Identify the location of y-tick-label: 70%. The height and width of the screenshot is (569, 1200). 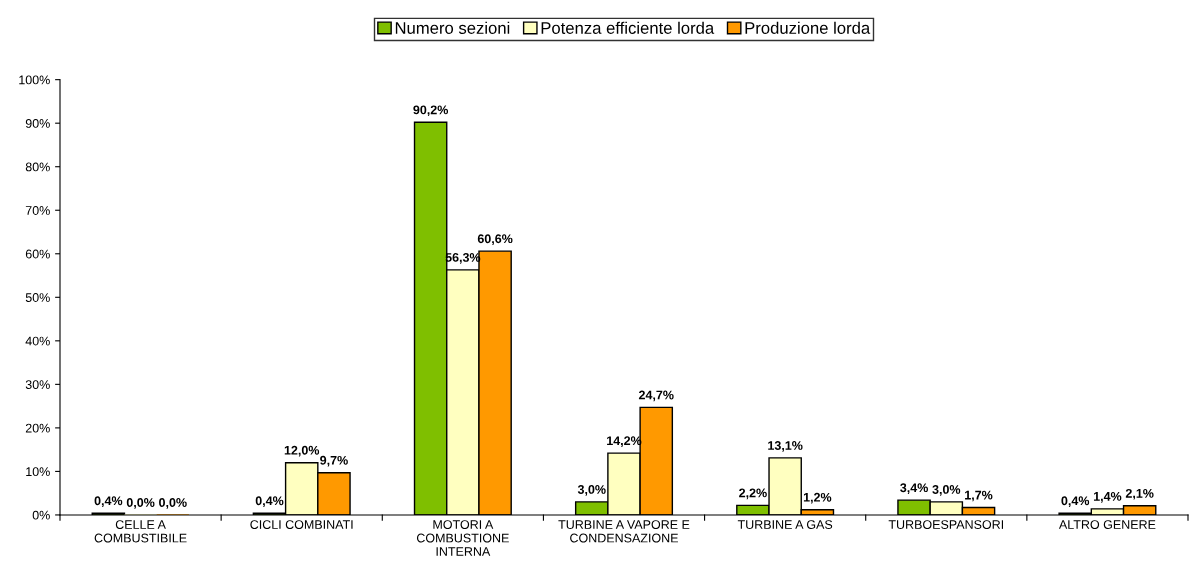
(37, 210).